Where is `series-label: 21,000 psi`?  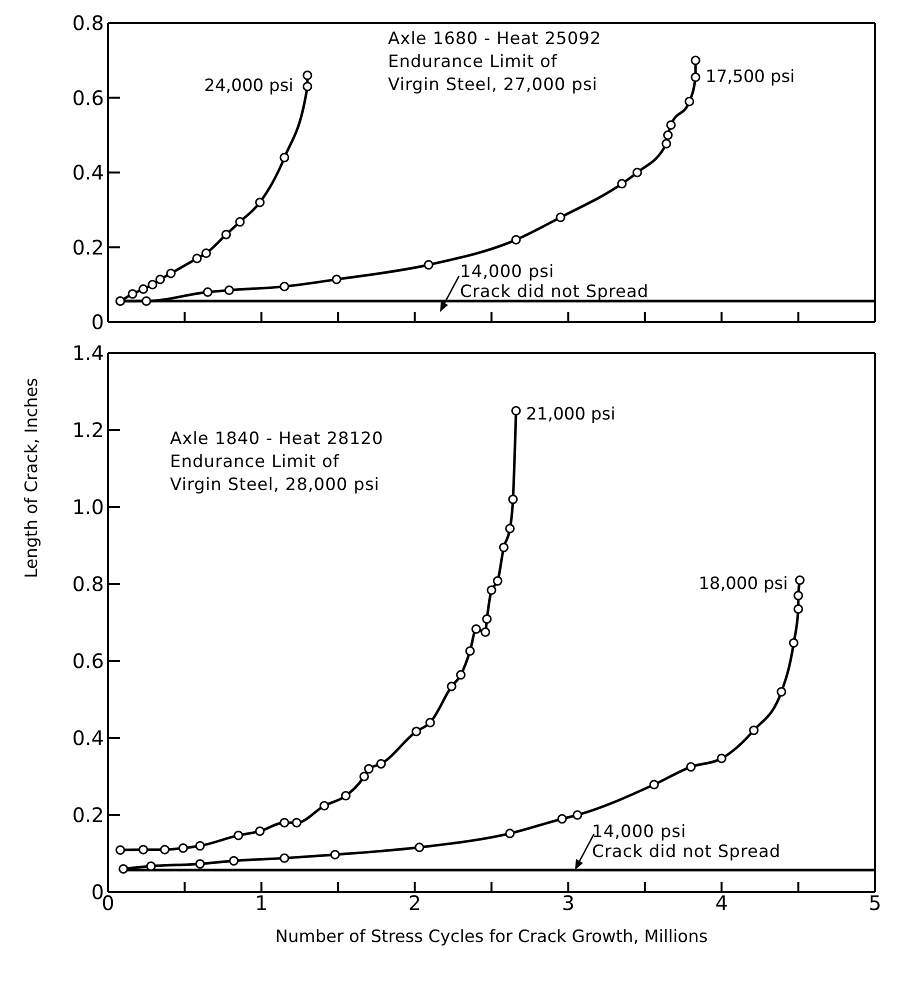
series-label: 21,000 psi is located at coordinates (571, 414).